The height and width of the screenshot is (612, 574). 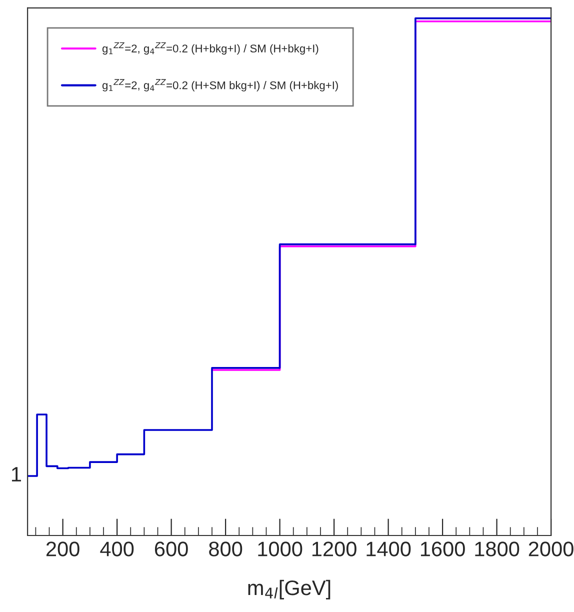 What do you see at coordinates (210, 48) in the screenshot?
I see `legend-label: g$_{1}$$^{ZZ}$=2, g$_{4}$$^{ZZ}$=0.2 (H+bkg+I) / SM (H+bkg+I)` at bounding box center [210, 48].